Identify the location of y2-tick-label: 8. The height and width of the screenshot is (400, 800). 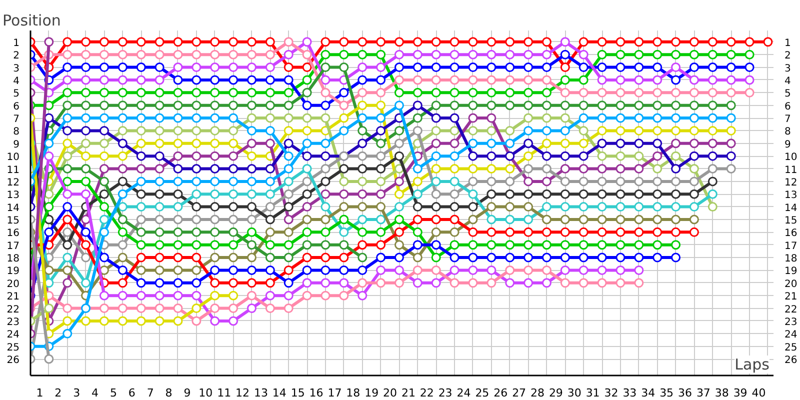
(787, 132).